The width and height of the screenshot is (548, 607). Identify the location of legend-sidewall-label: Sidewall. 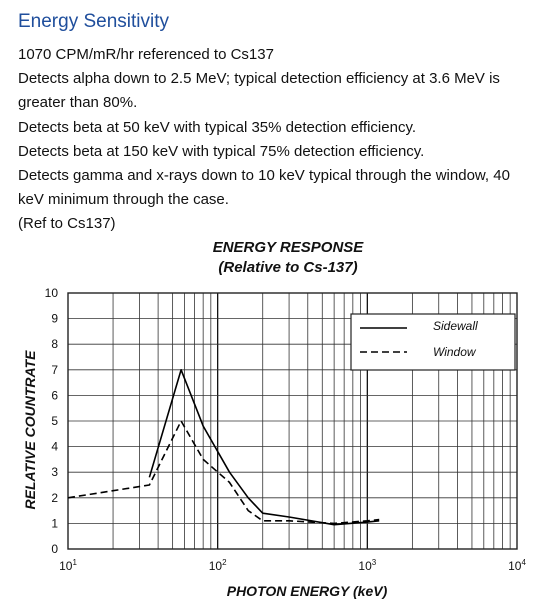
(455, 326).